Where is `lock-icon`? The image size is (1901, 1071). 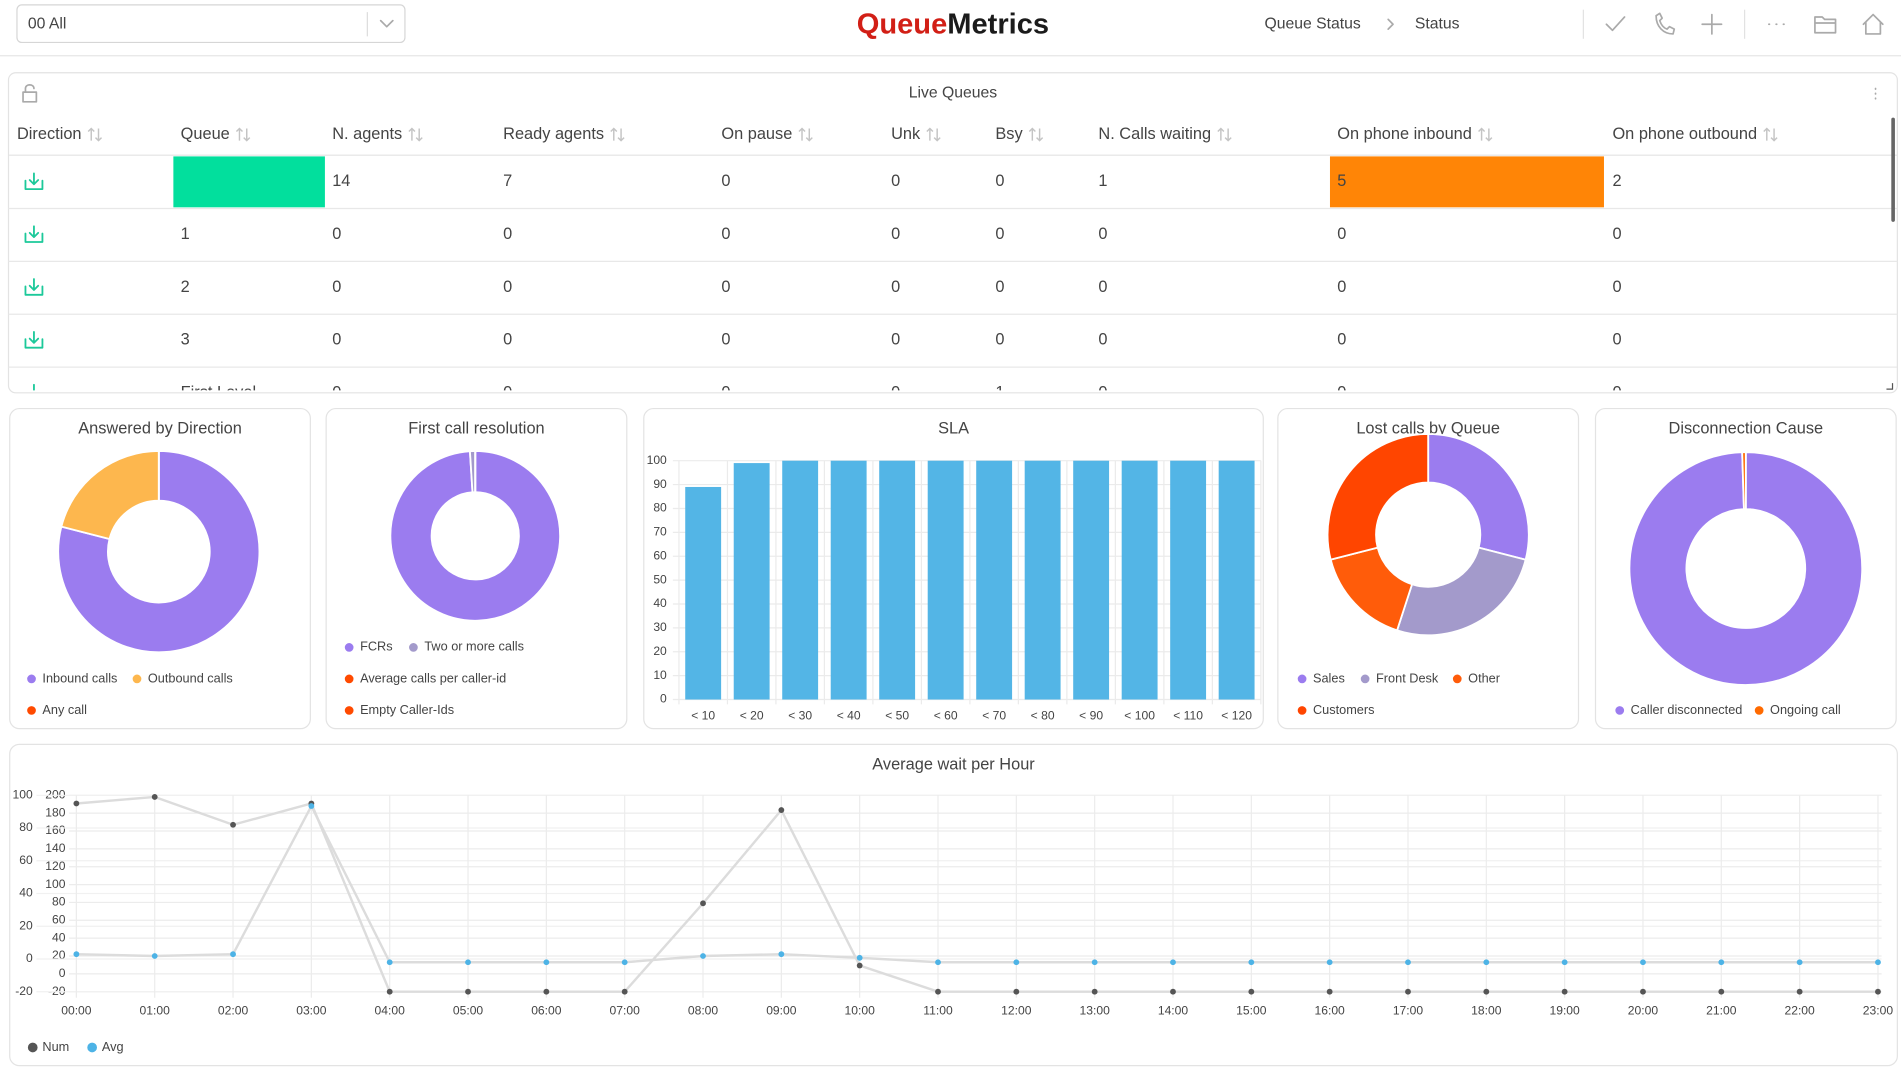
lock-icon is located at coordinates (30, 93).